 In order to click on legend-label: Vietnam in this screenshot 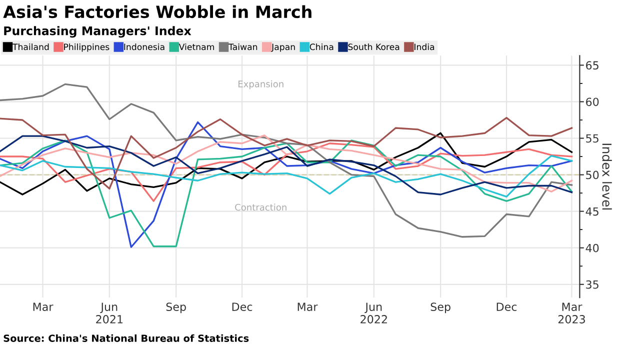, I will do `click(196, 46)`.